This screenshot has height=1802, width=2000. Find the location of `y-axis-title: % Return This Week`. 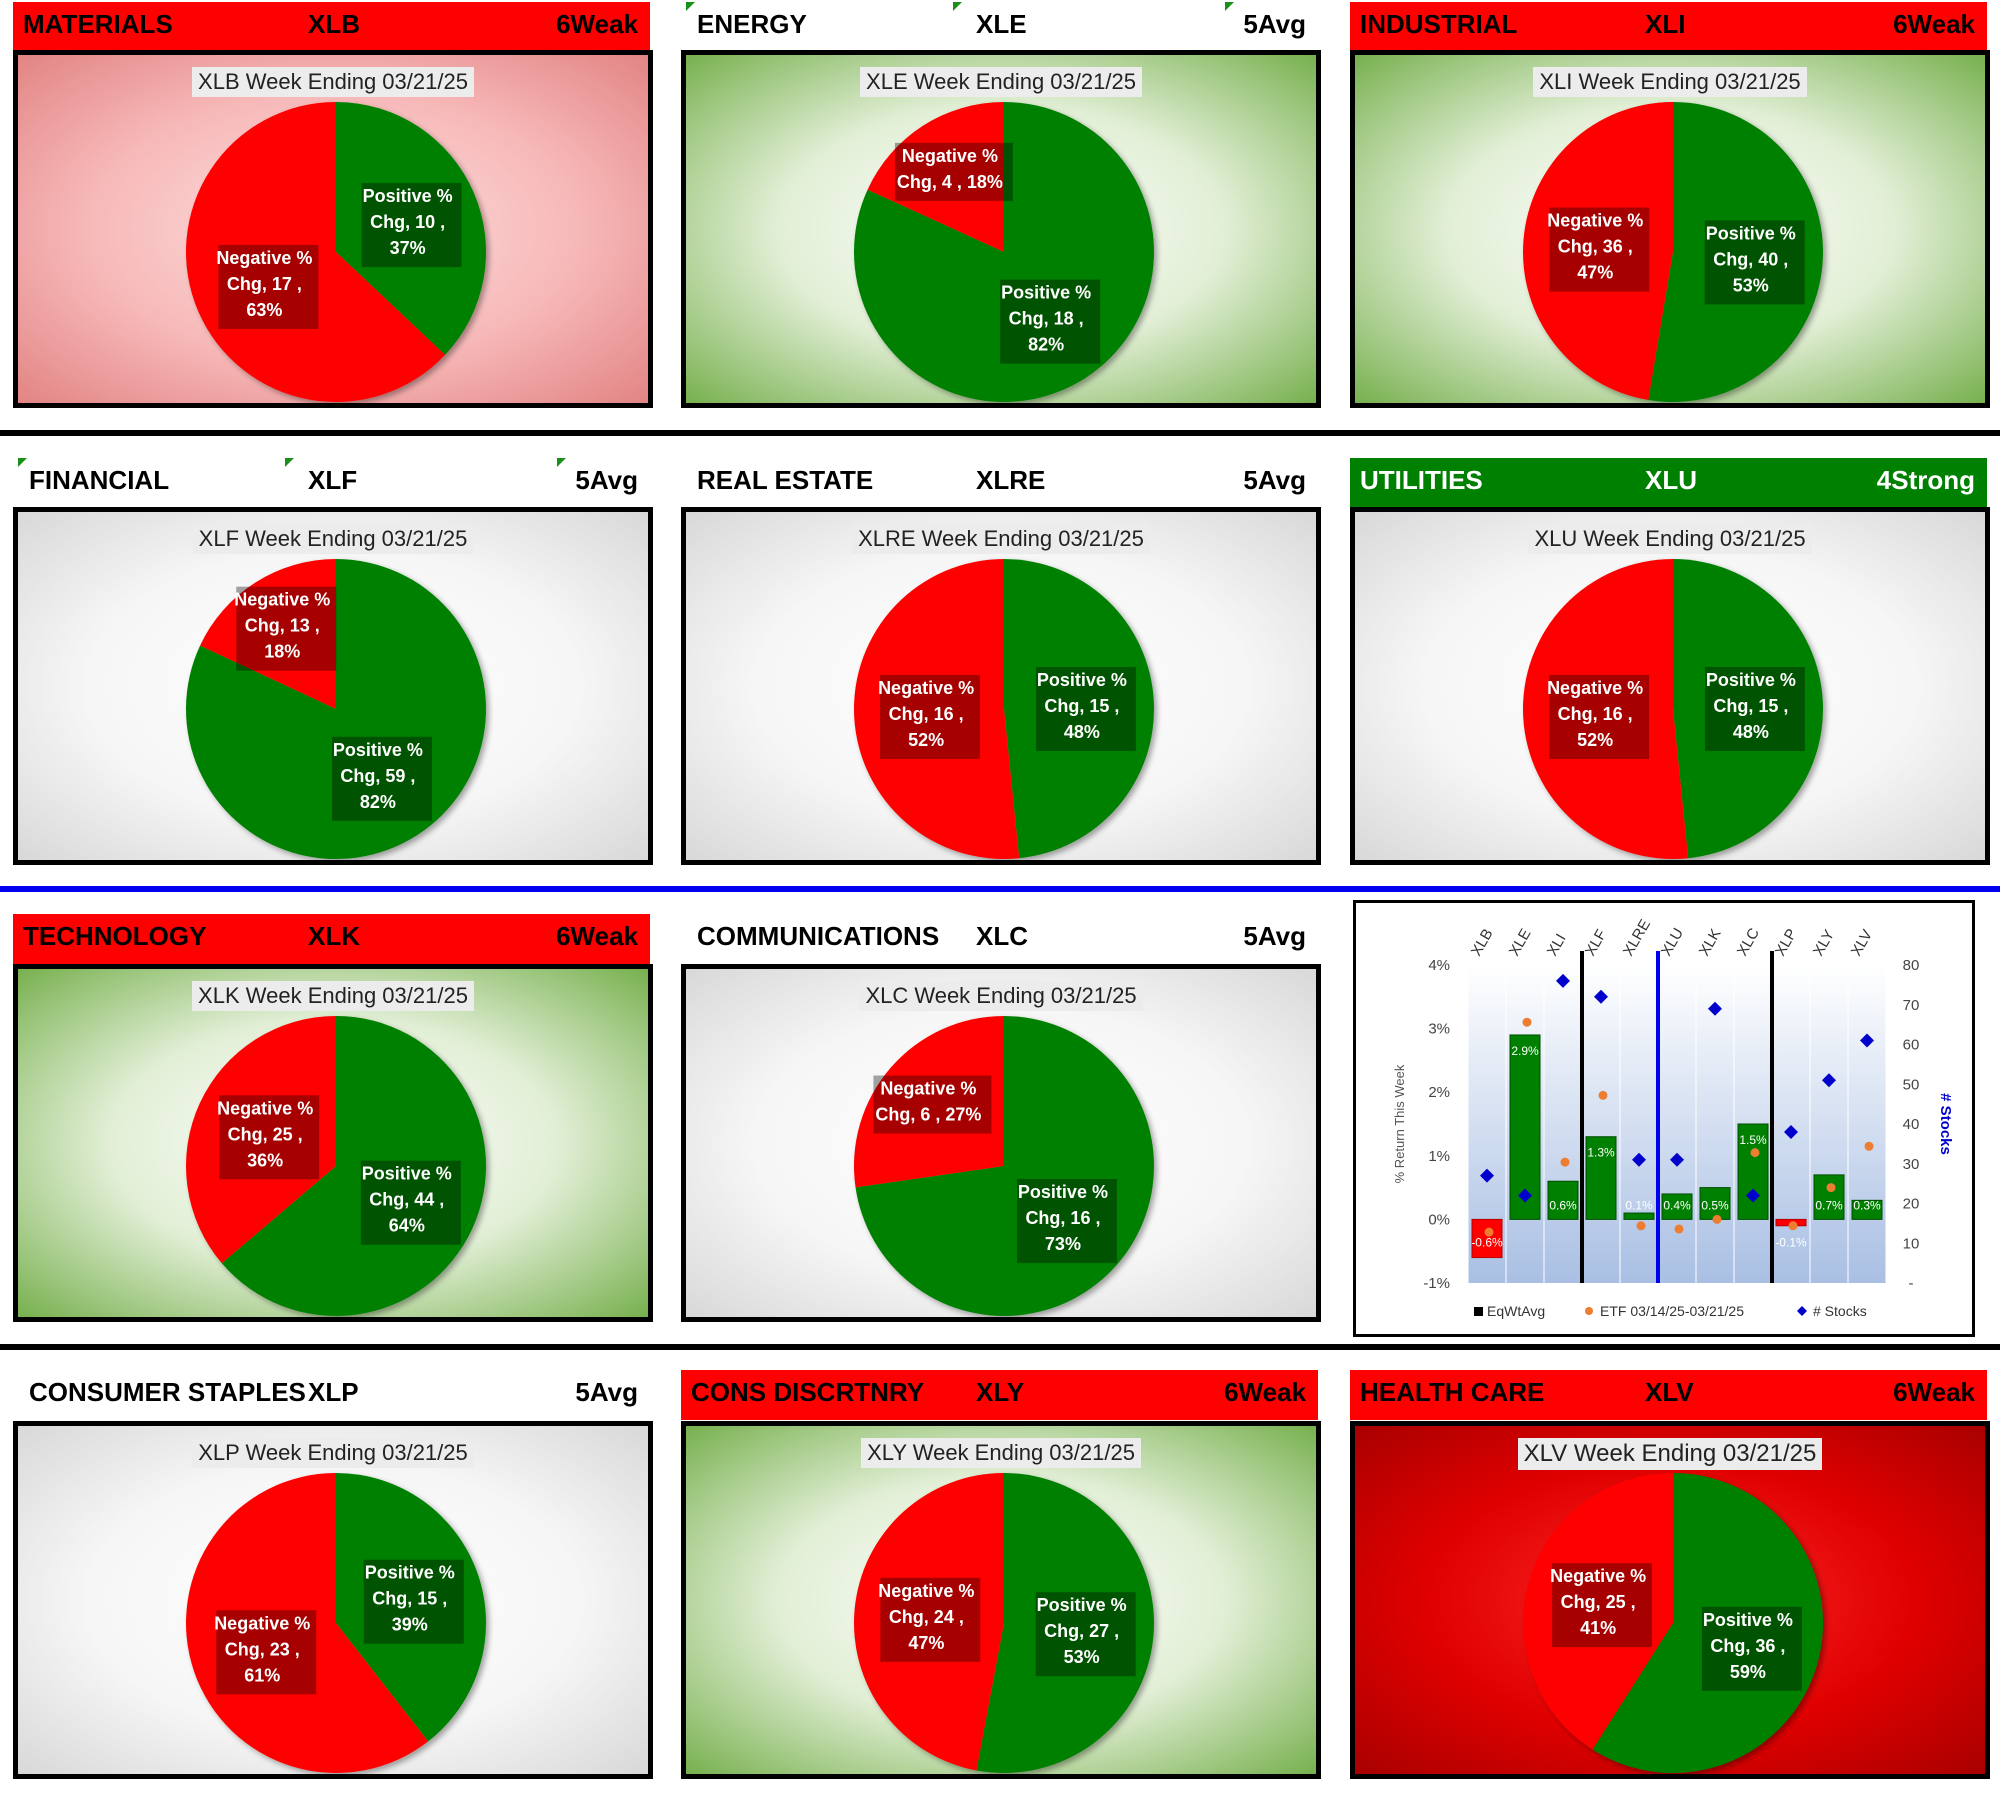

y-axis-title: % Return This Week is located at coordinates (1399, 1123).